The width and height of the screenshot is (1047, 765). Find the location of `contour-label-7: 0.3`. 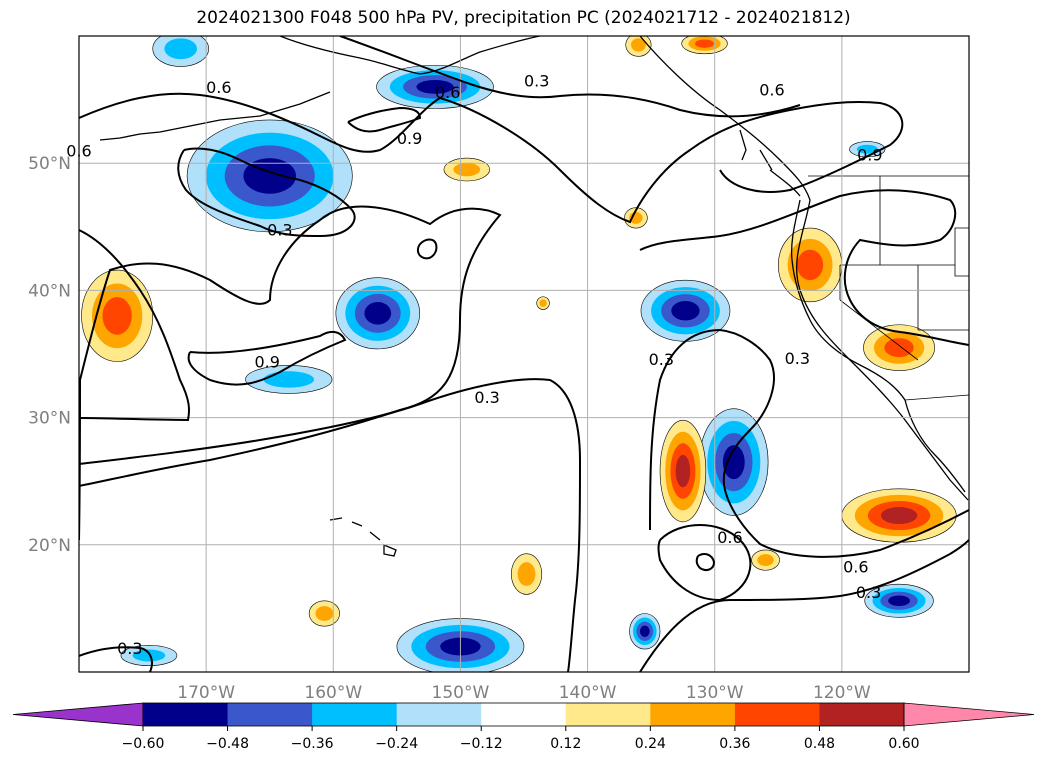

contour-label-7: 0.3 is located at coordinates (279, 229).